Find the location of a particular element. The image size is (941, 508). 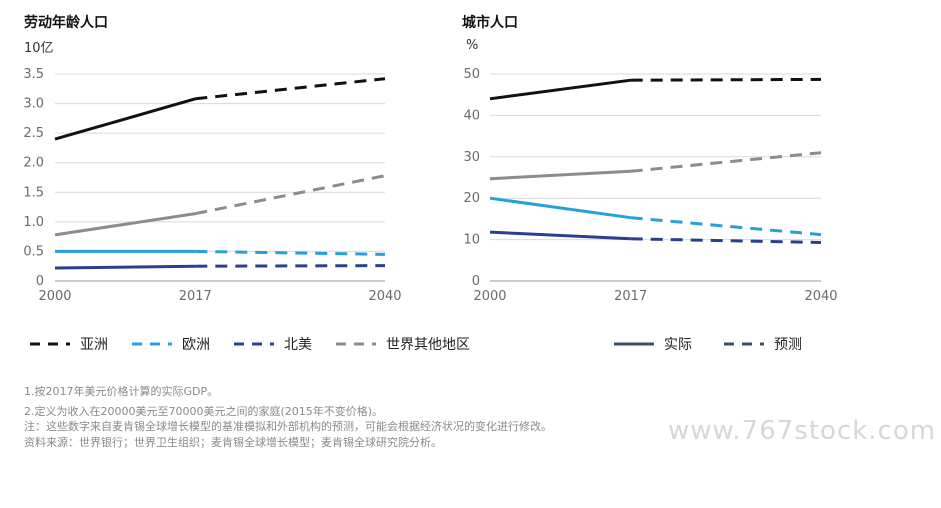

y-tick-label: 10 is located at coordinates (471, 240).